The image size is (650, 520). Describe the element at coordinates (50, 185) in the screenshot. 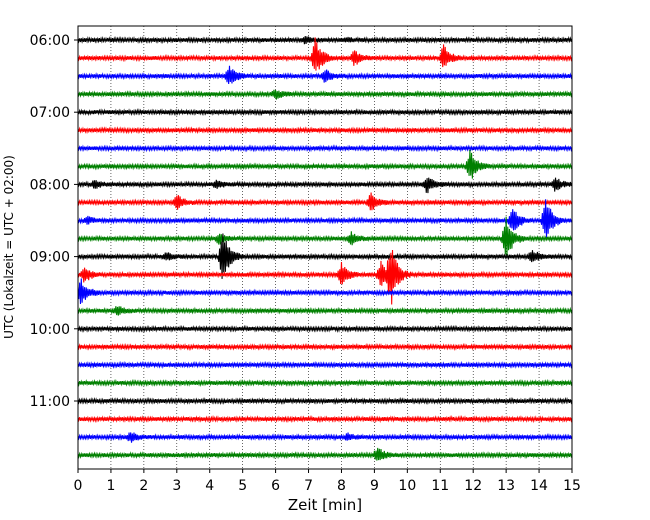

I see `y-tick-label: 08:00` at that location.